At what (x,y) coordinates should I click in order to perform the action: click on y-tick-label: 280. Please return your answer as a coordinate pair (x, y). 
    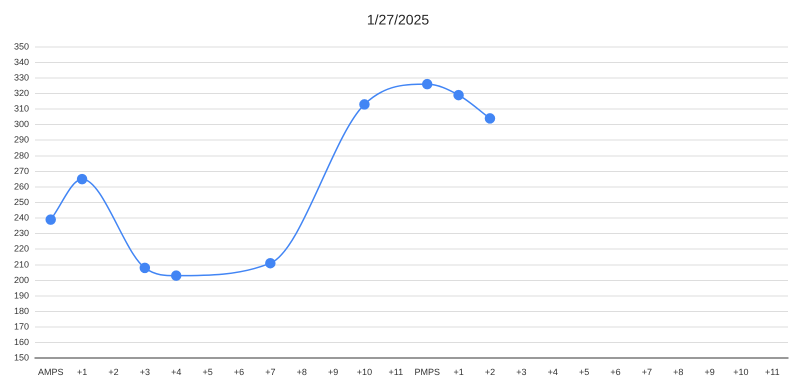
    Looking at the image, I should click on (22, 155).